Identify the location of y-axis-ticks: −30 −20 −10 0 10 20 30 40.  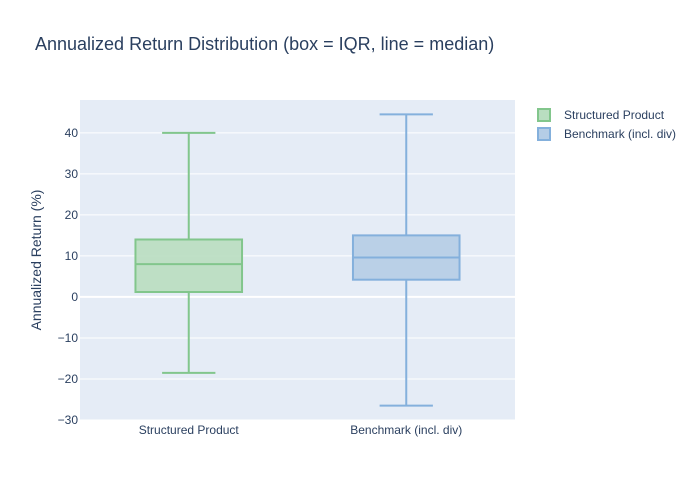
(68, 276).